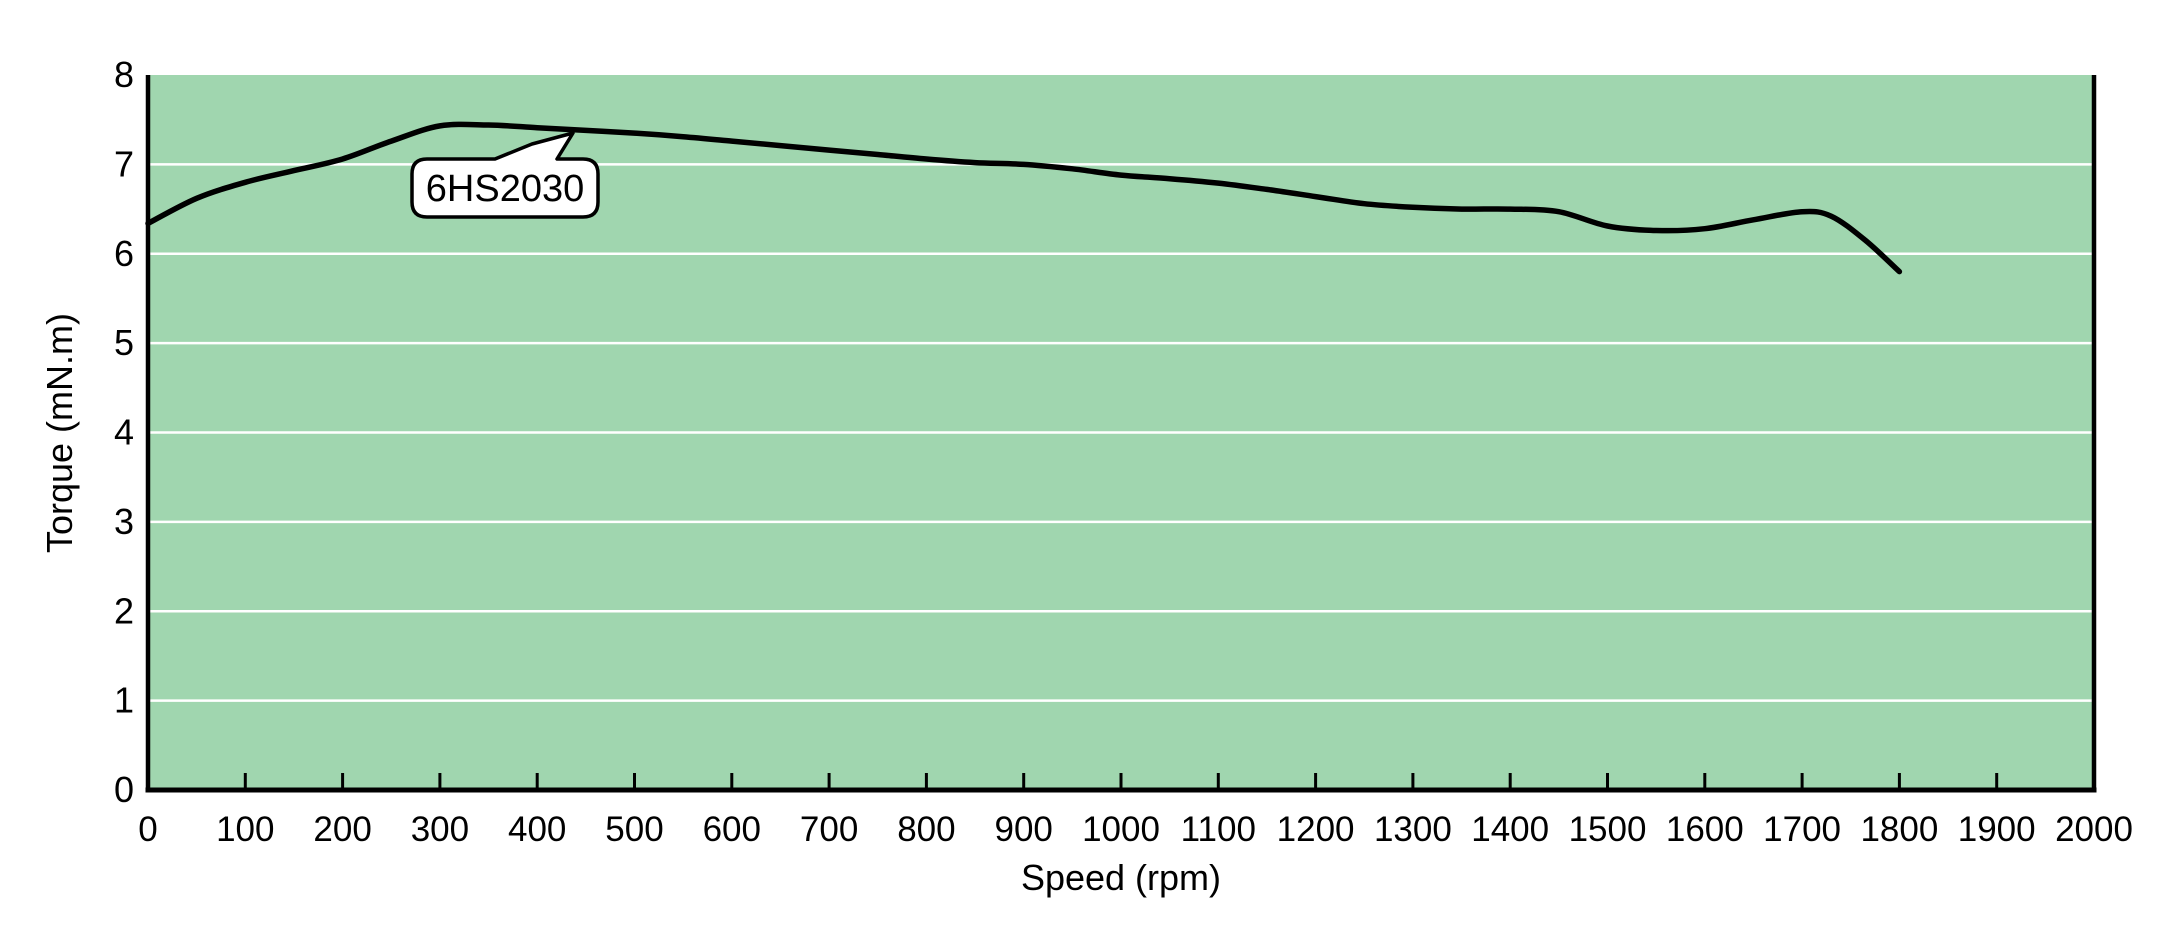  What do you see at coordinates (1899, 829) in the screenshot?
I see `x-tick-label-1800: 1800` at bounding box center [1899, 829].